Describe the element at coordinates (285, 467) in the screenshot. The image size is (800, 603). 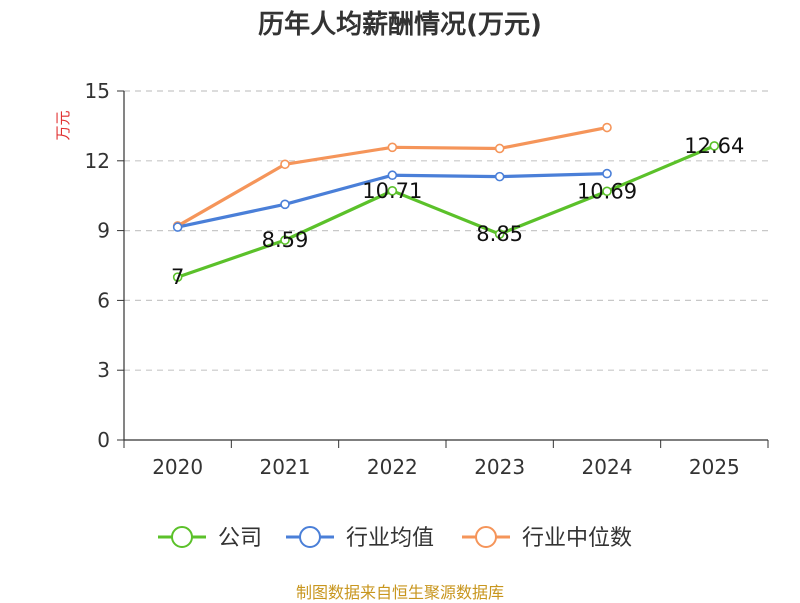
I see `x-tick-label: 2021` at that location.